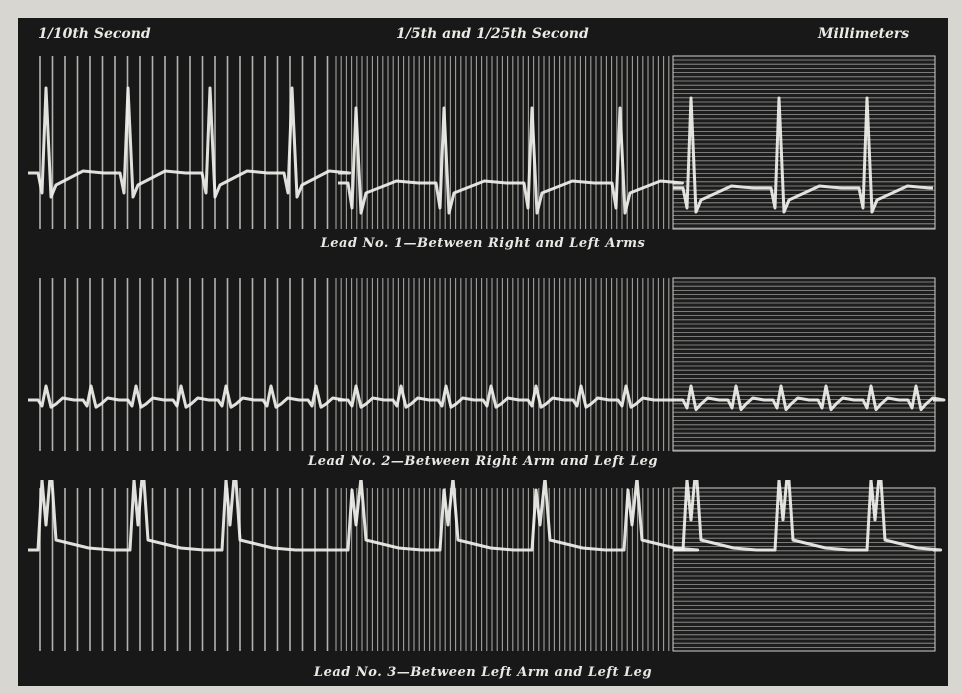  I want to click on lead-1-caption: Lead No. 1—Between Right and Left Arms, so click(483, 243).